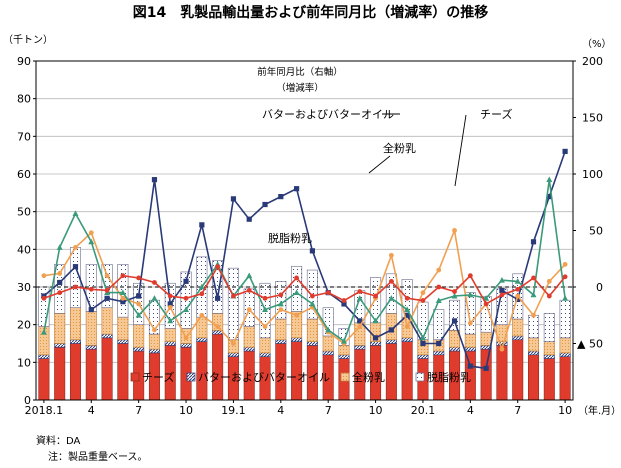 This screenshot has height=468, width=621. Describe the element at coordinates (423, 410) in the screenshot. I see `x-tick-label: 20.1` at that location.